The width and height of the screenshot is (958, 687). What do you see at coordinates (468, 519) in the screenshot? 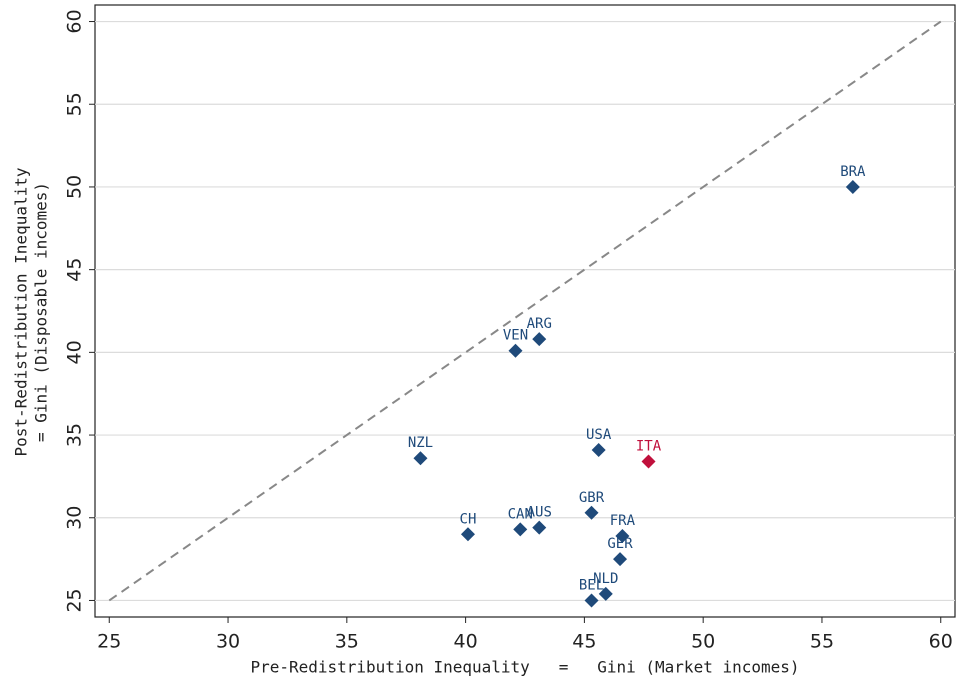
I see `point-label: CH` at bounding box center [468, 519].